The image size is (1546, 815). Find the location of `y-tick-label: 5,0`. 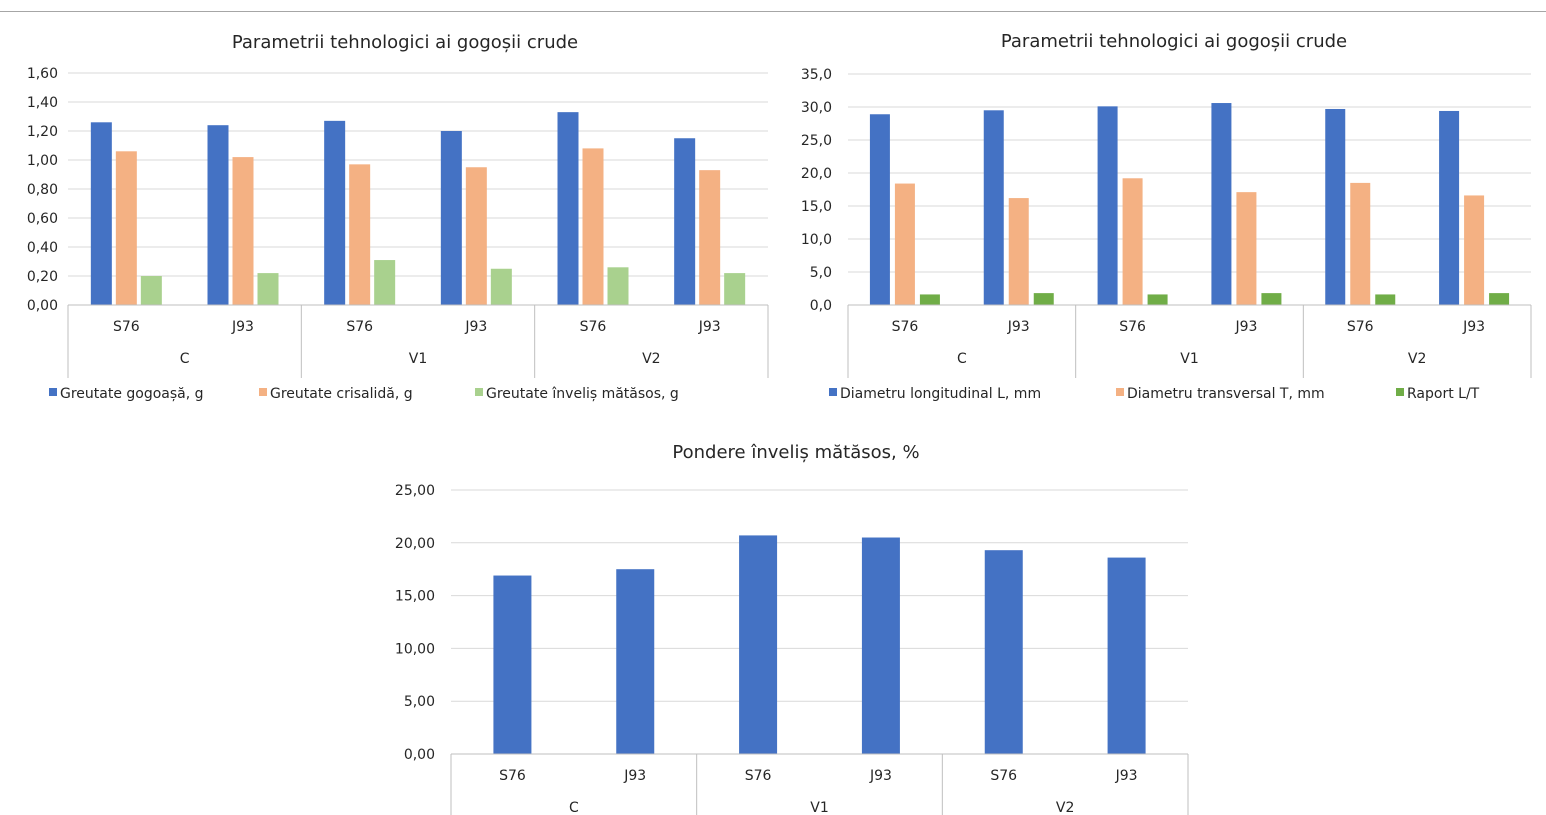

y-tick-label: 5,0 is located at coordinates (821, 273).